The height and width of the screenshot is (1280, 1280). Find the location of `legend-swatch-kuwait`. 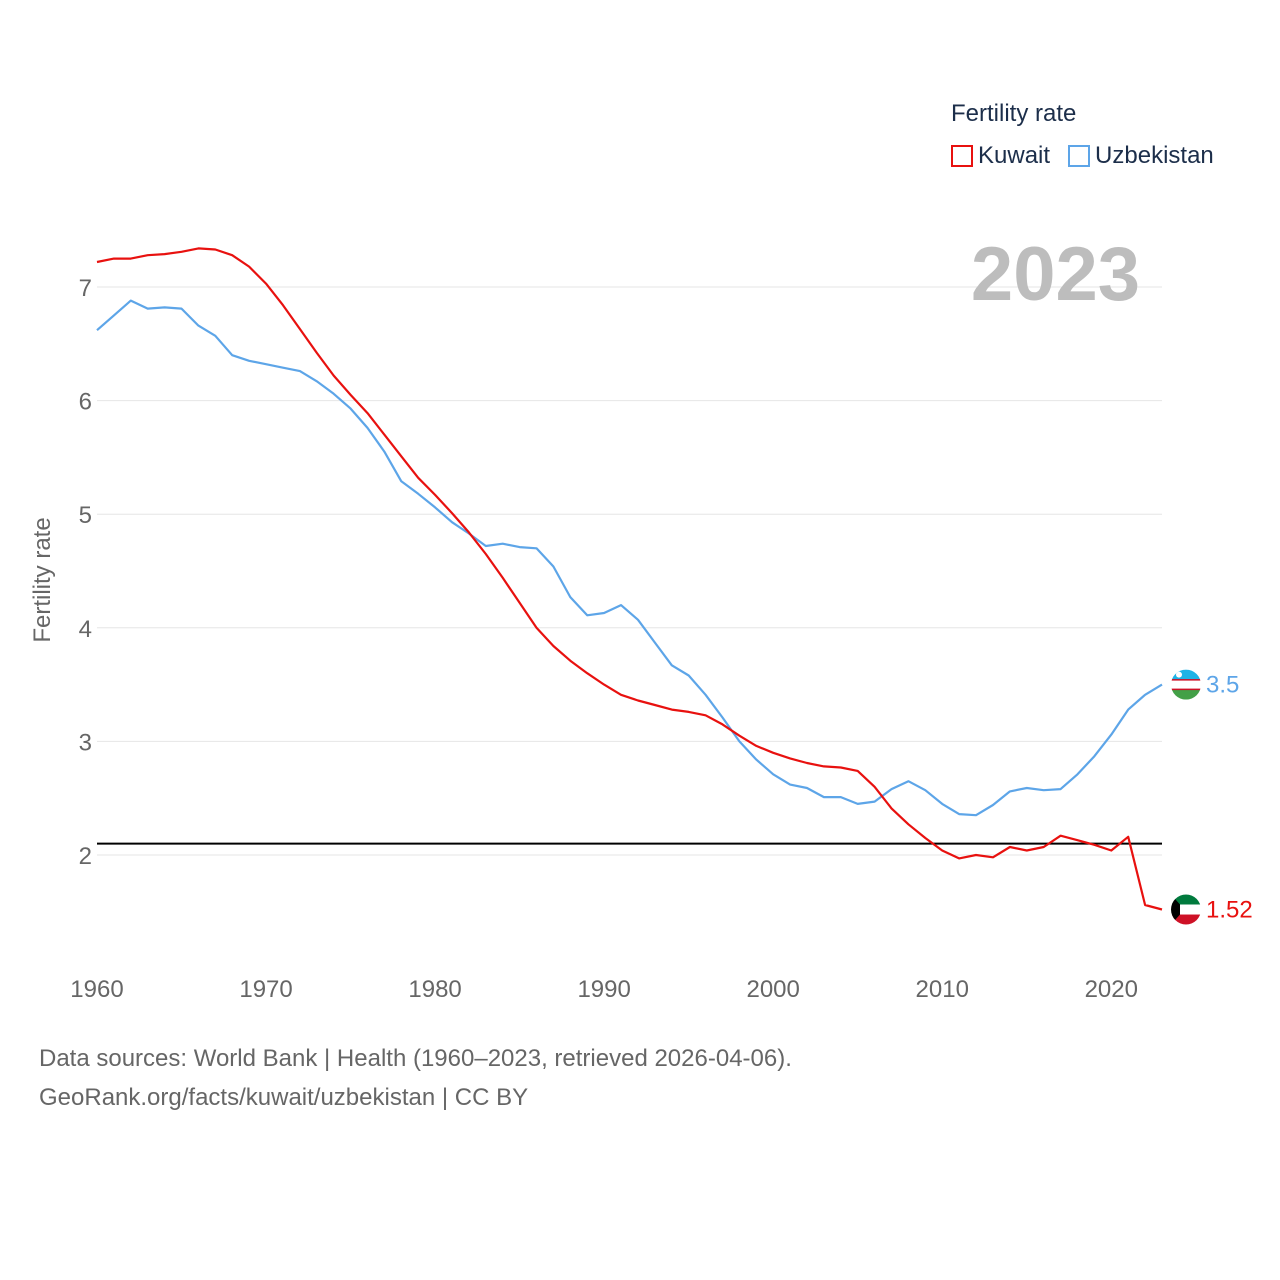

legend-swatch-kuwait is located at coordinates (962, 156).